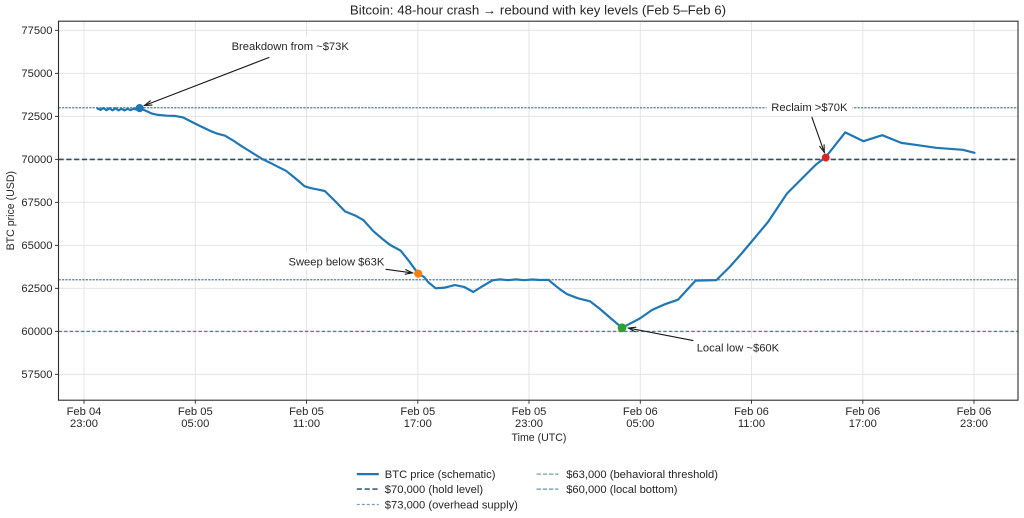  What do you see at coordinates (36, 74) in the screenshot?
I see `svg-text: 75000` at bounding box center [36, 74].